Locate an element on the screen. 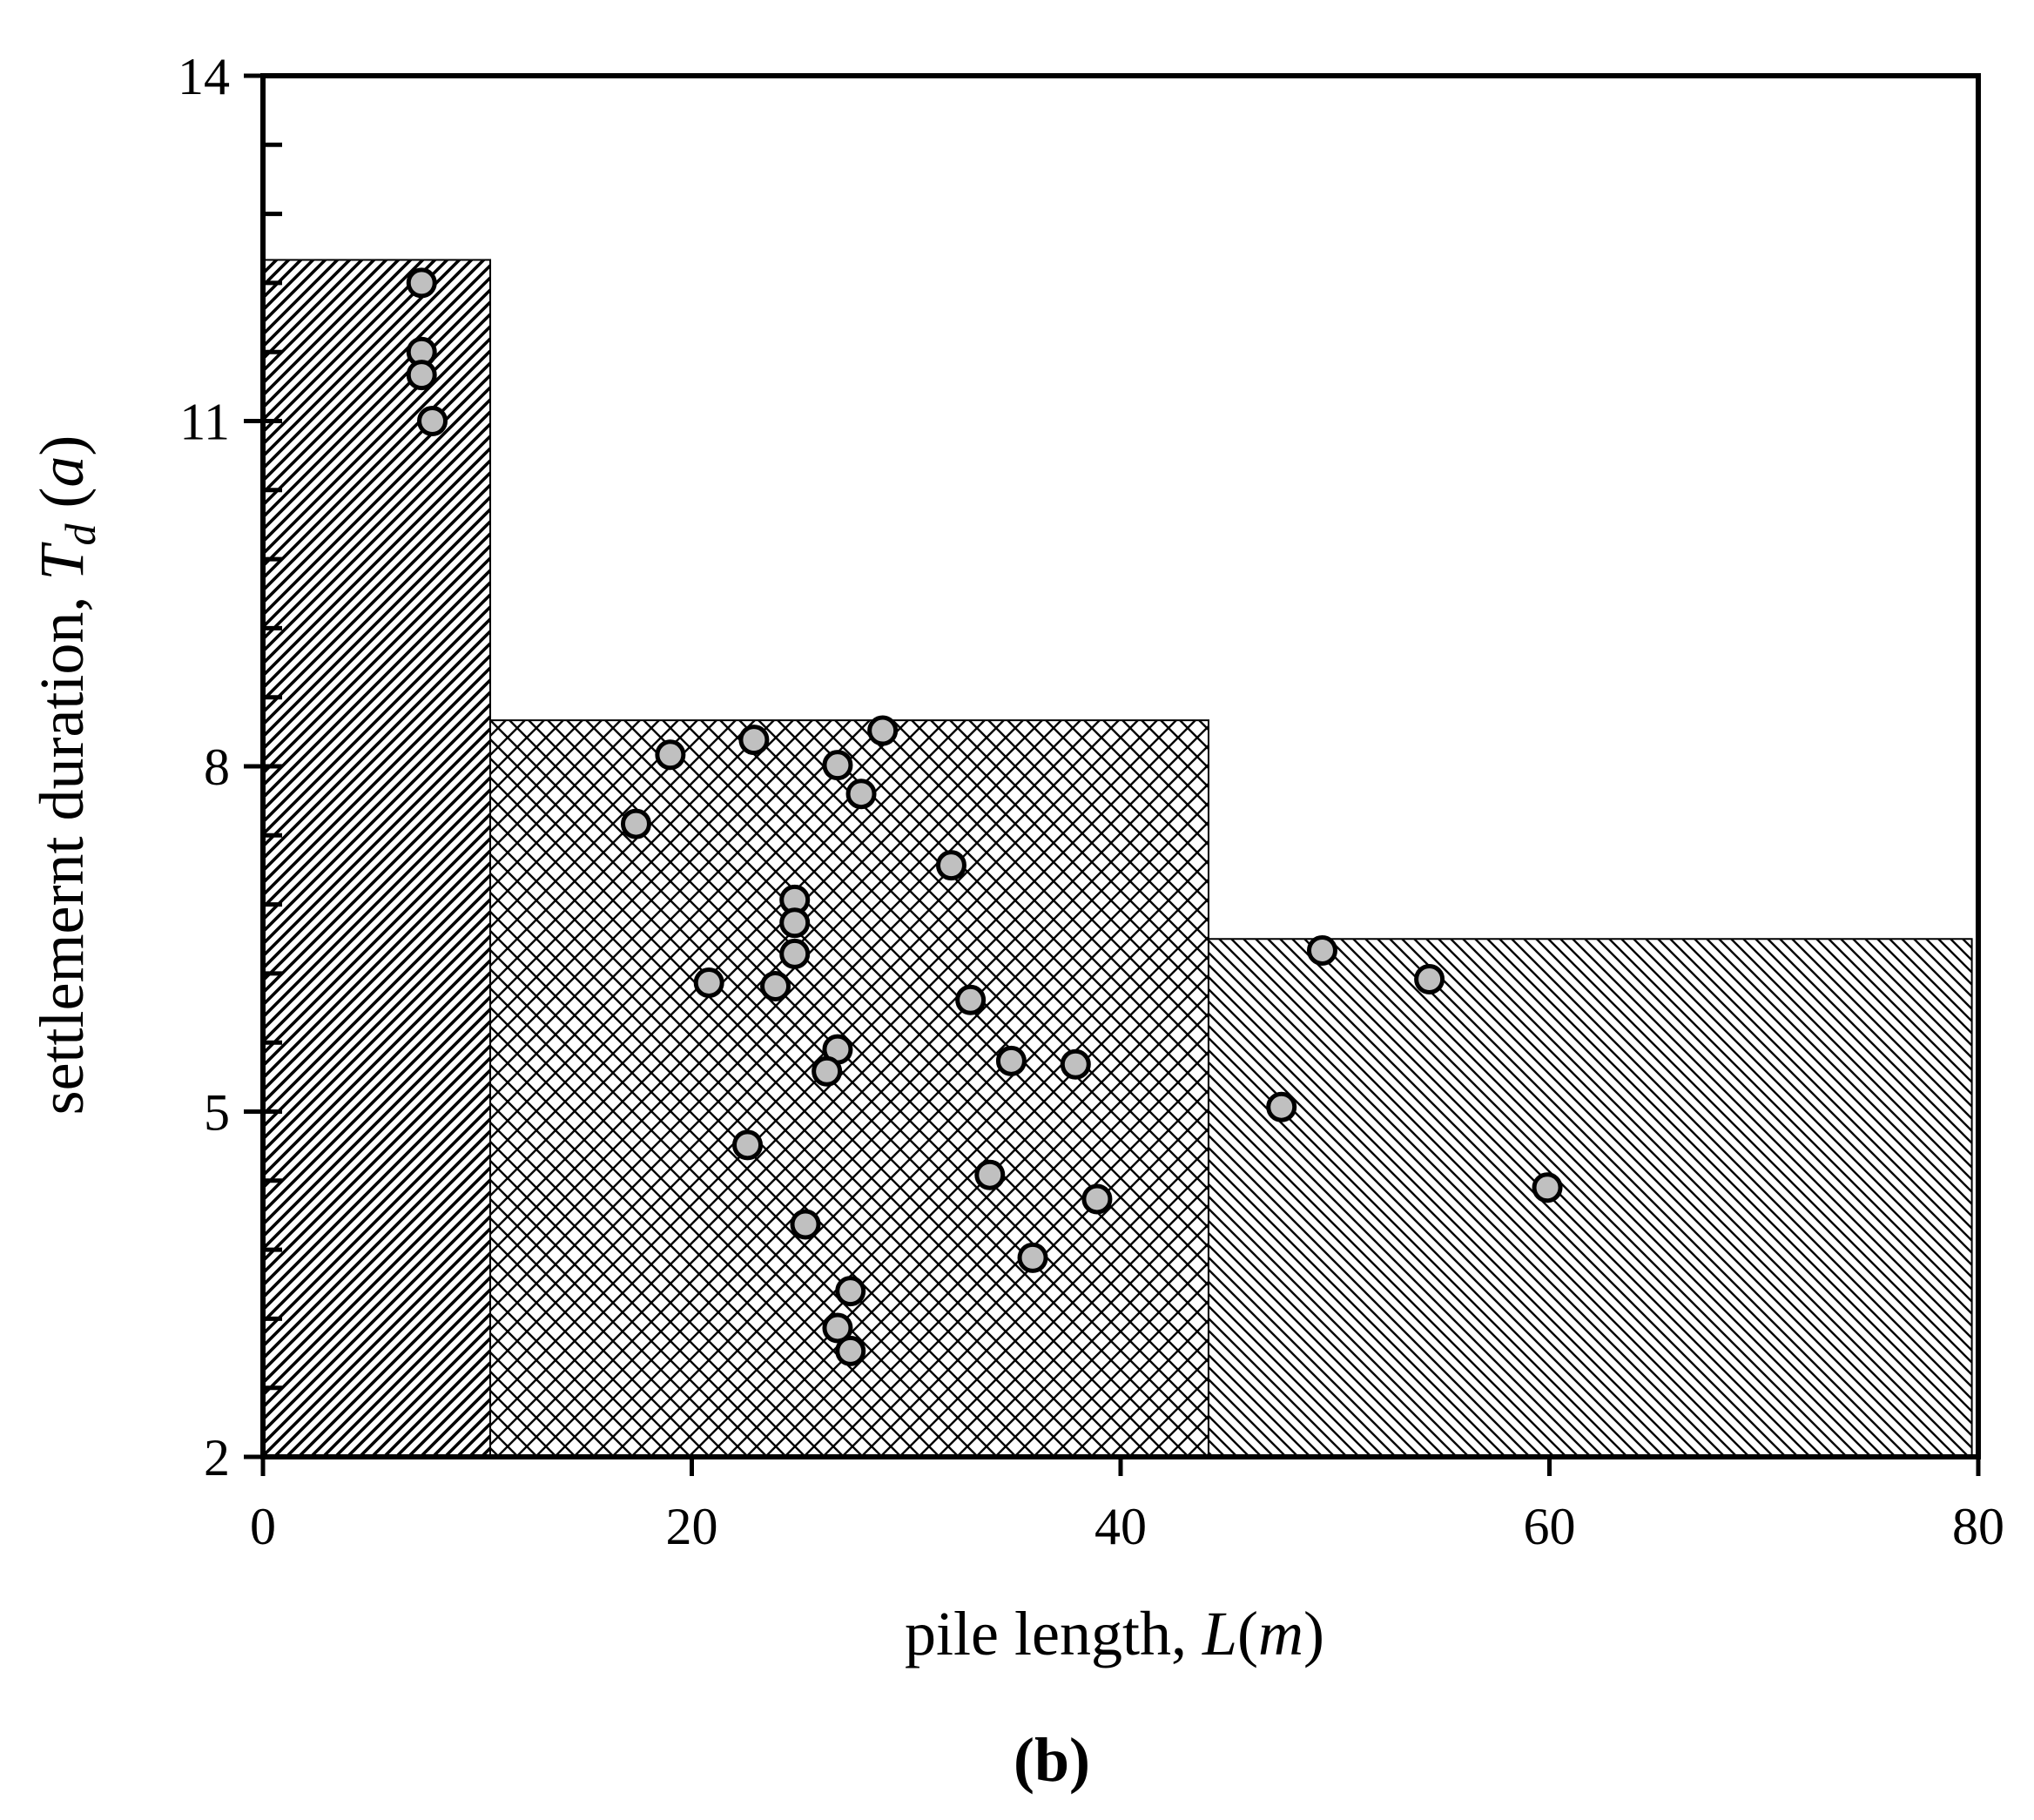  short-pile-zone is located at coordinates (377, 858).